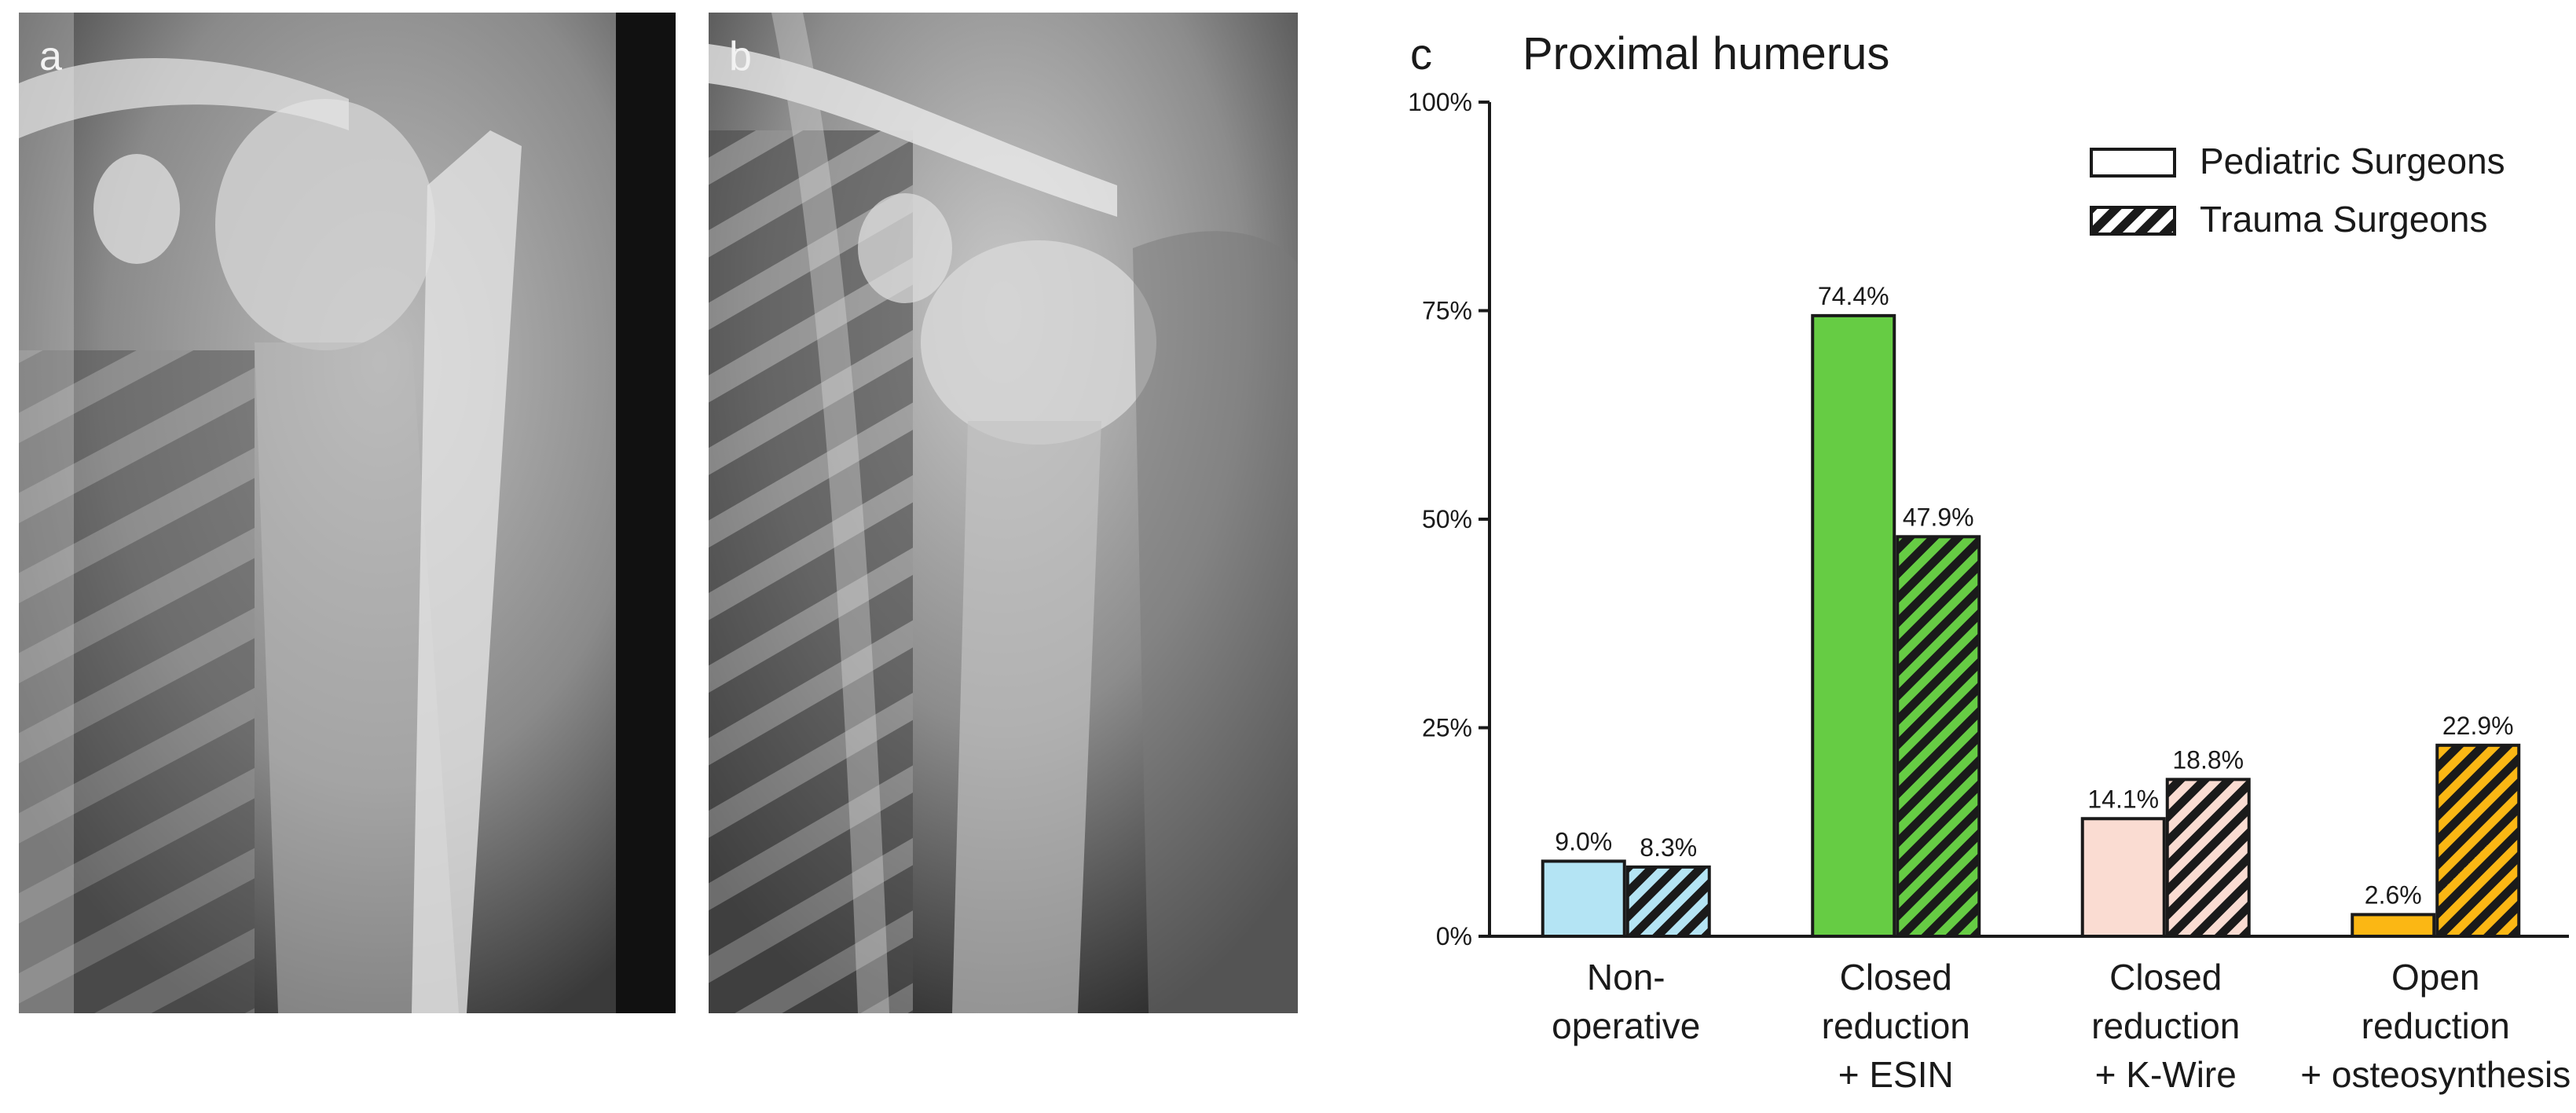 The height and width of the screenshot is (1113, 2576). Describe the element at coordinates (2133, 221) in the screenshot. I see `legend-swatch-trauma` at that location.